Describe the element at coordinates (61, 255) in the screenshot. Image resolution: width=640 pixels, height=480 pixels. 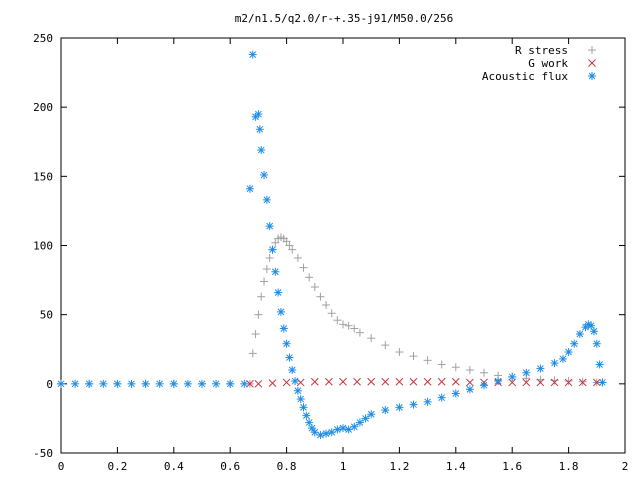
I see `x-tick: 0` at that location.